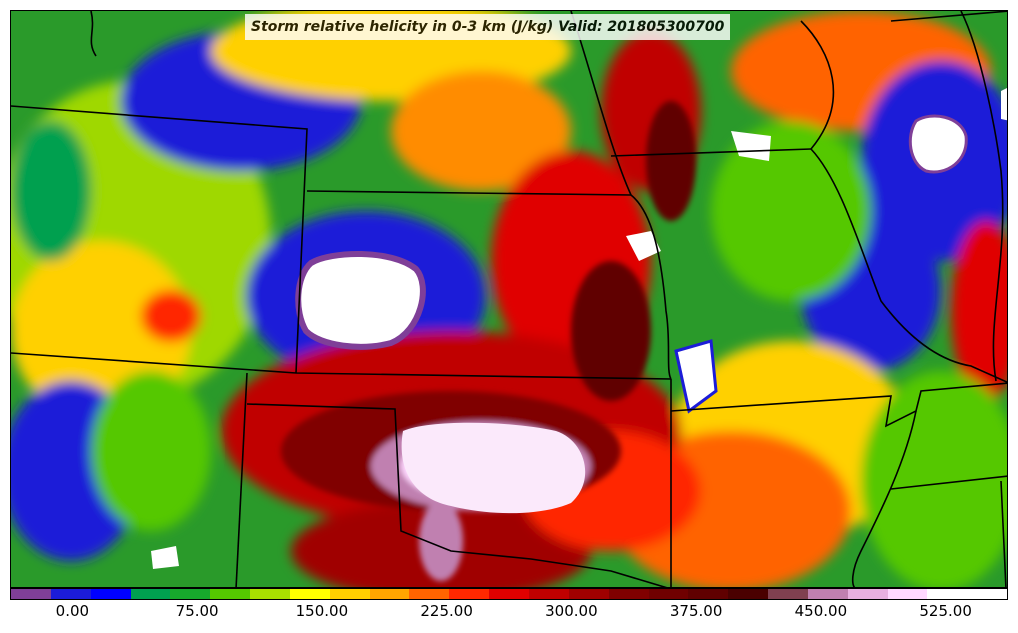 The image size is (1018, 633). Describe the element at coordinates (72, 611) in the screenshot. I see `colorbar-tick-label: 0.00` at that location.